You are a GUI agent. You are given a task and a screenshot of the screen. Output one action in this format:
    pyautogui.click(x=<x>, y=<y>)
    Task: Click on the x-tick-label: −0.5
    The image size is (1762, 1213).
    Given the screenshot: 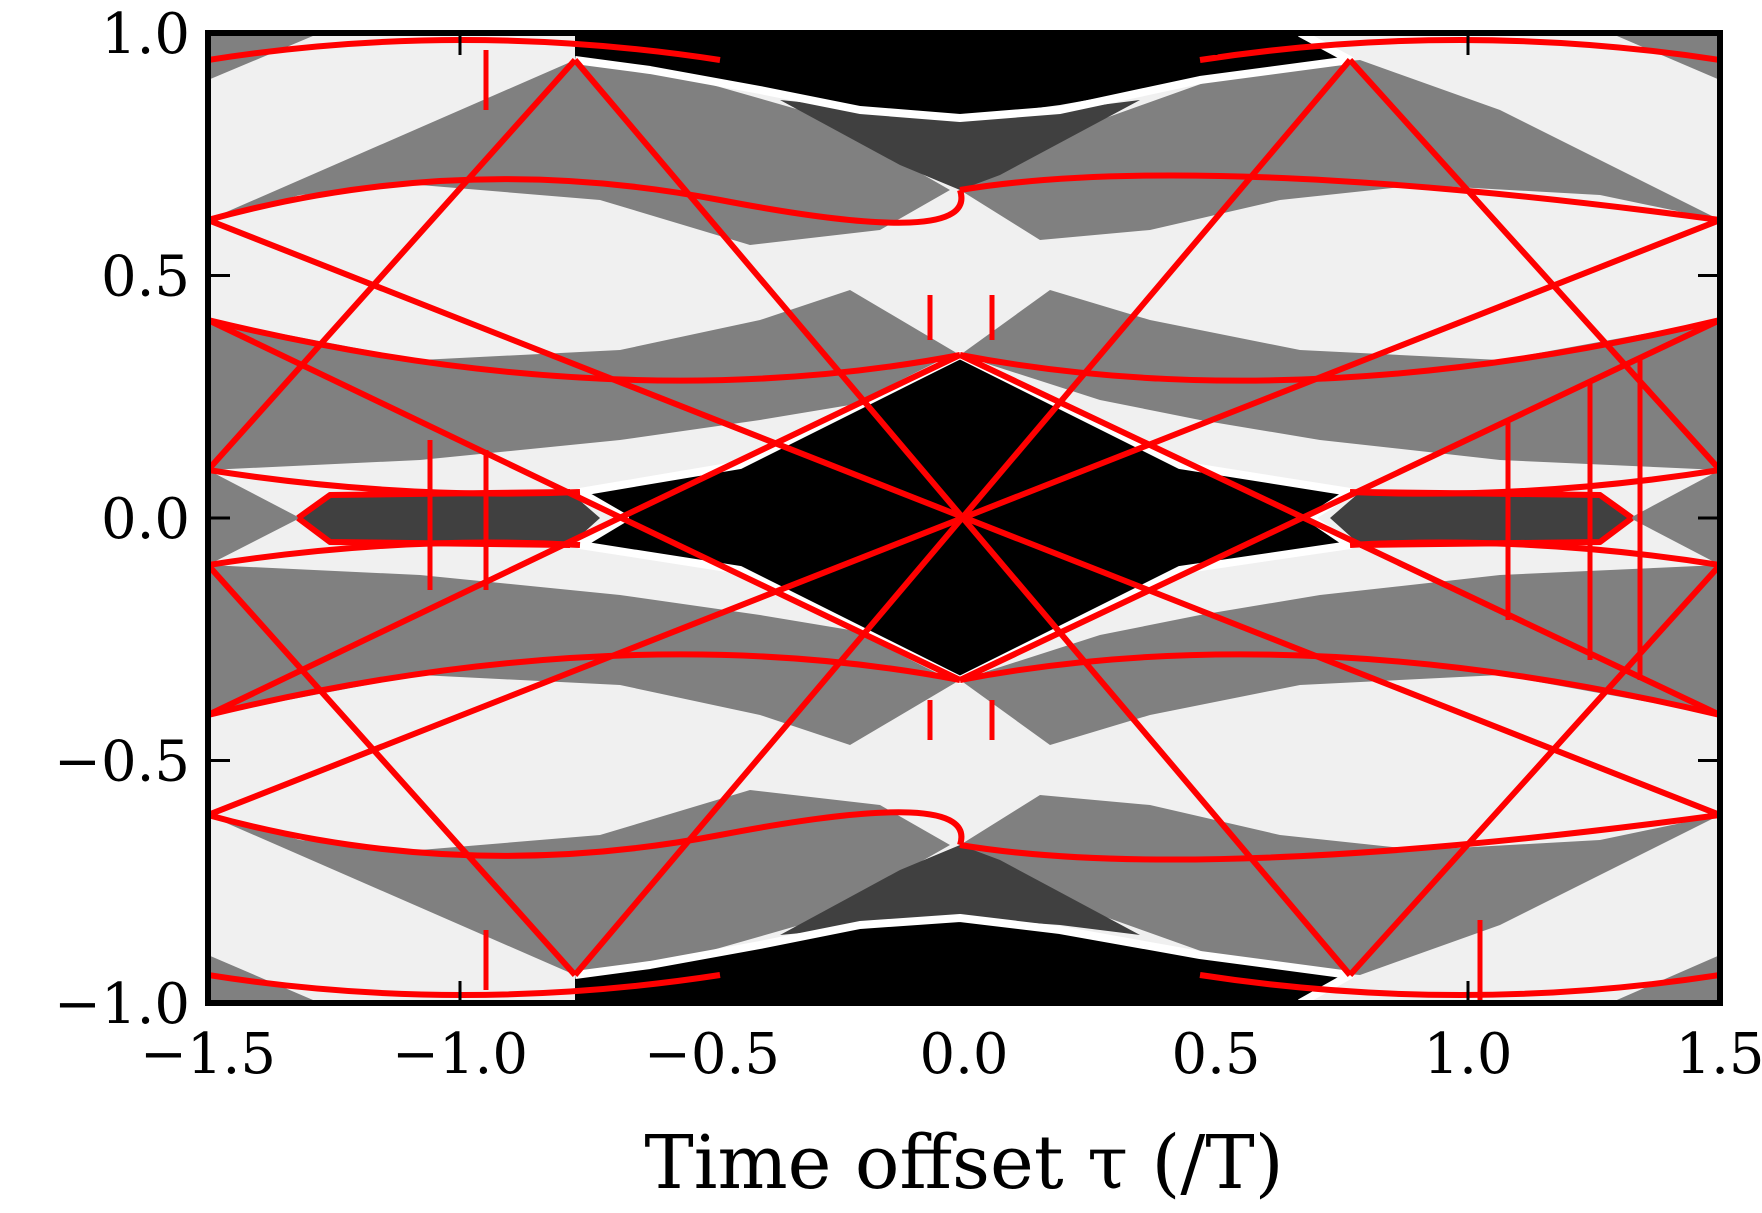 What is the action you would take?
    pyautogui.click(x=712, y=1054)
    